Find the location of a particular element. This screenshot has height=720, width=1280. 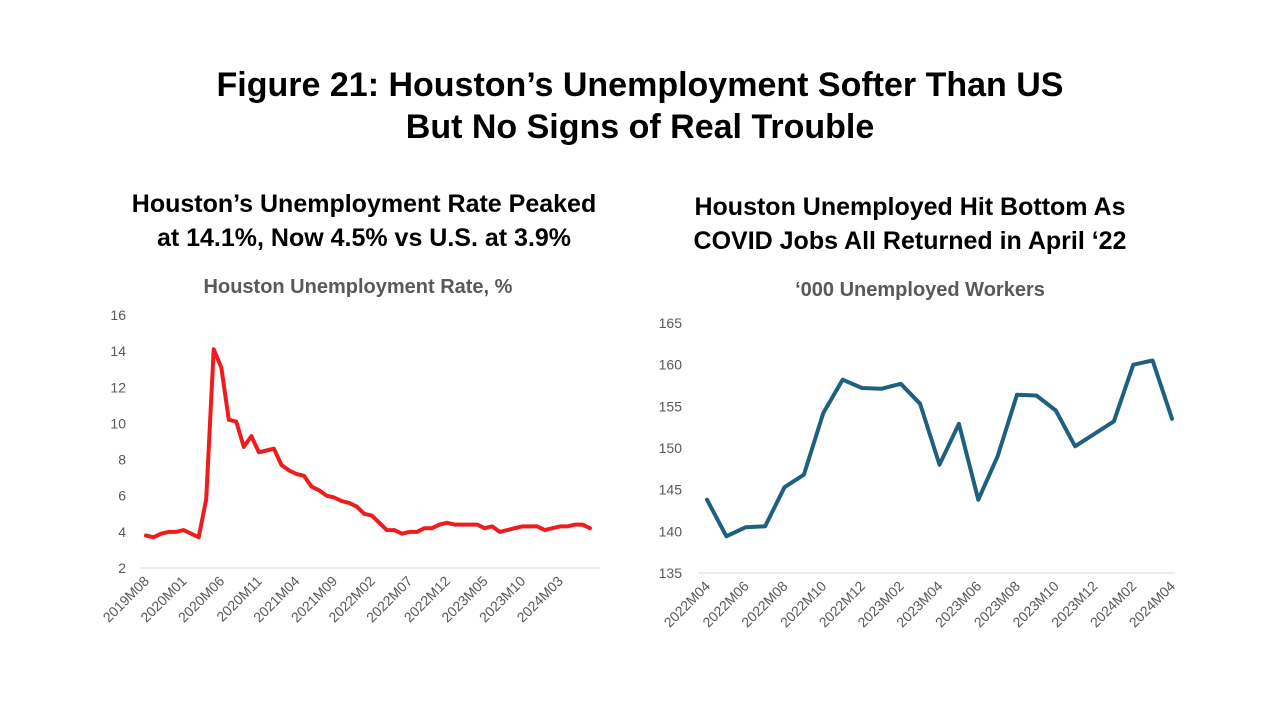

left-series-line is located at coordinates (368, 443).